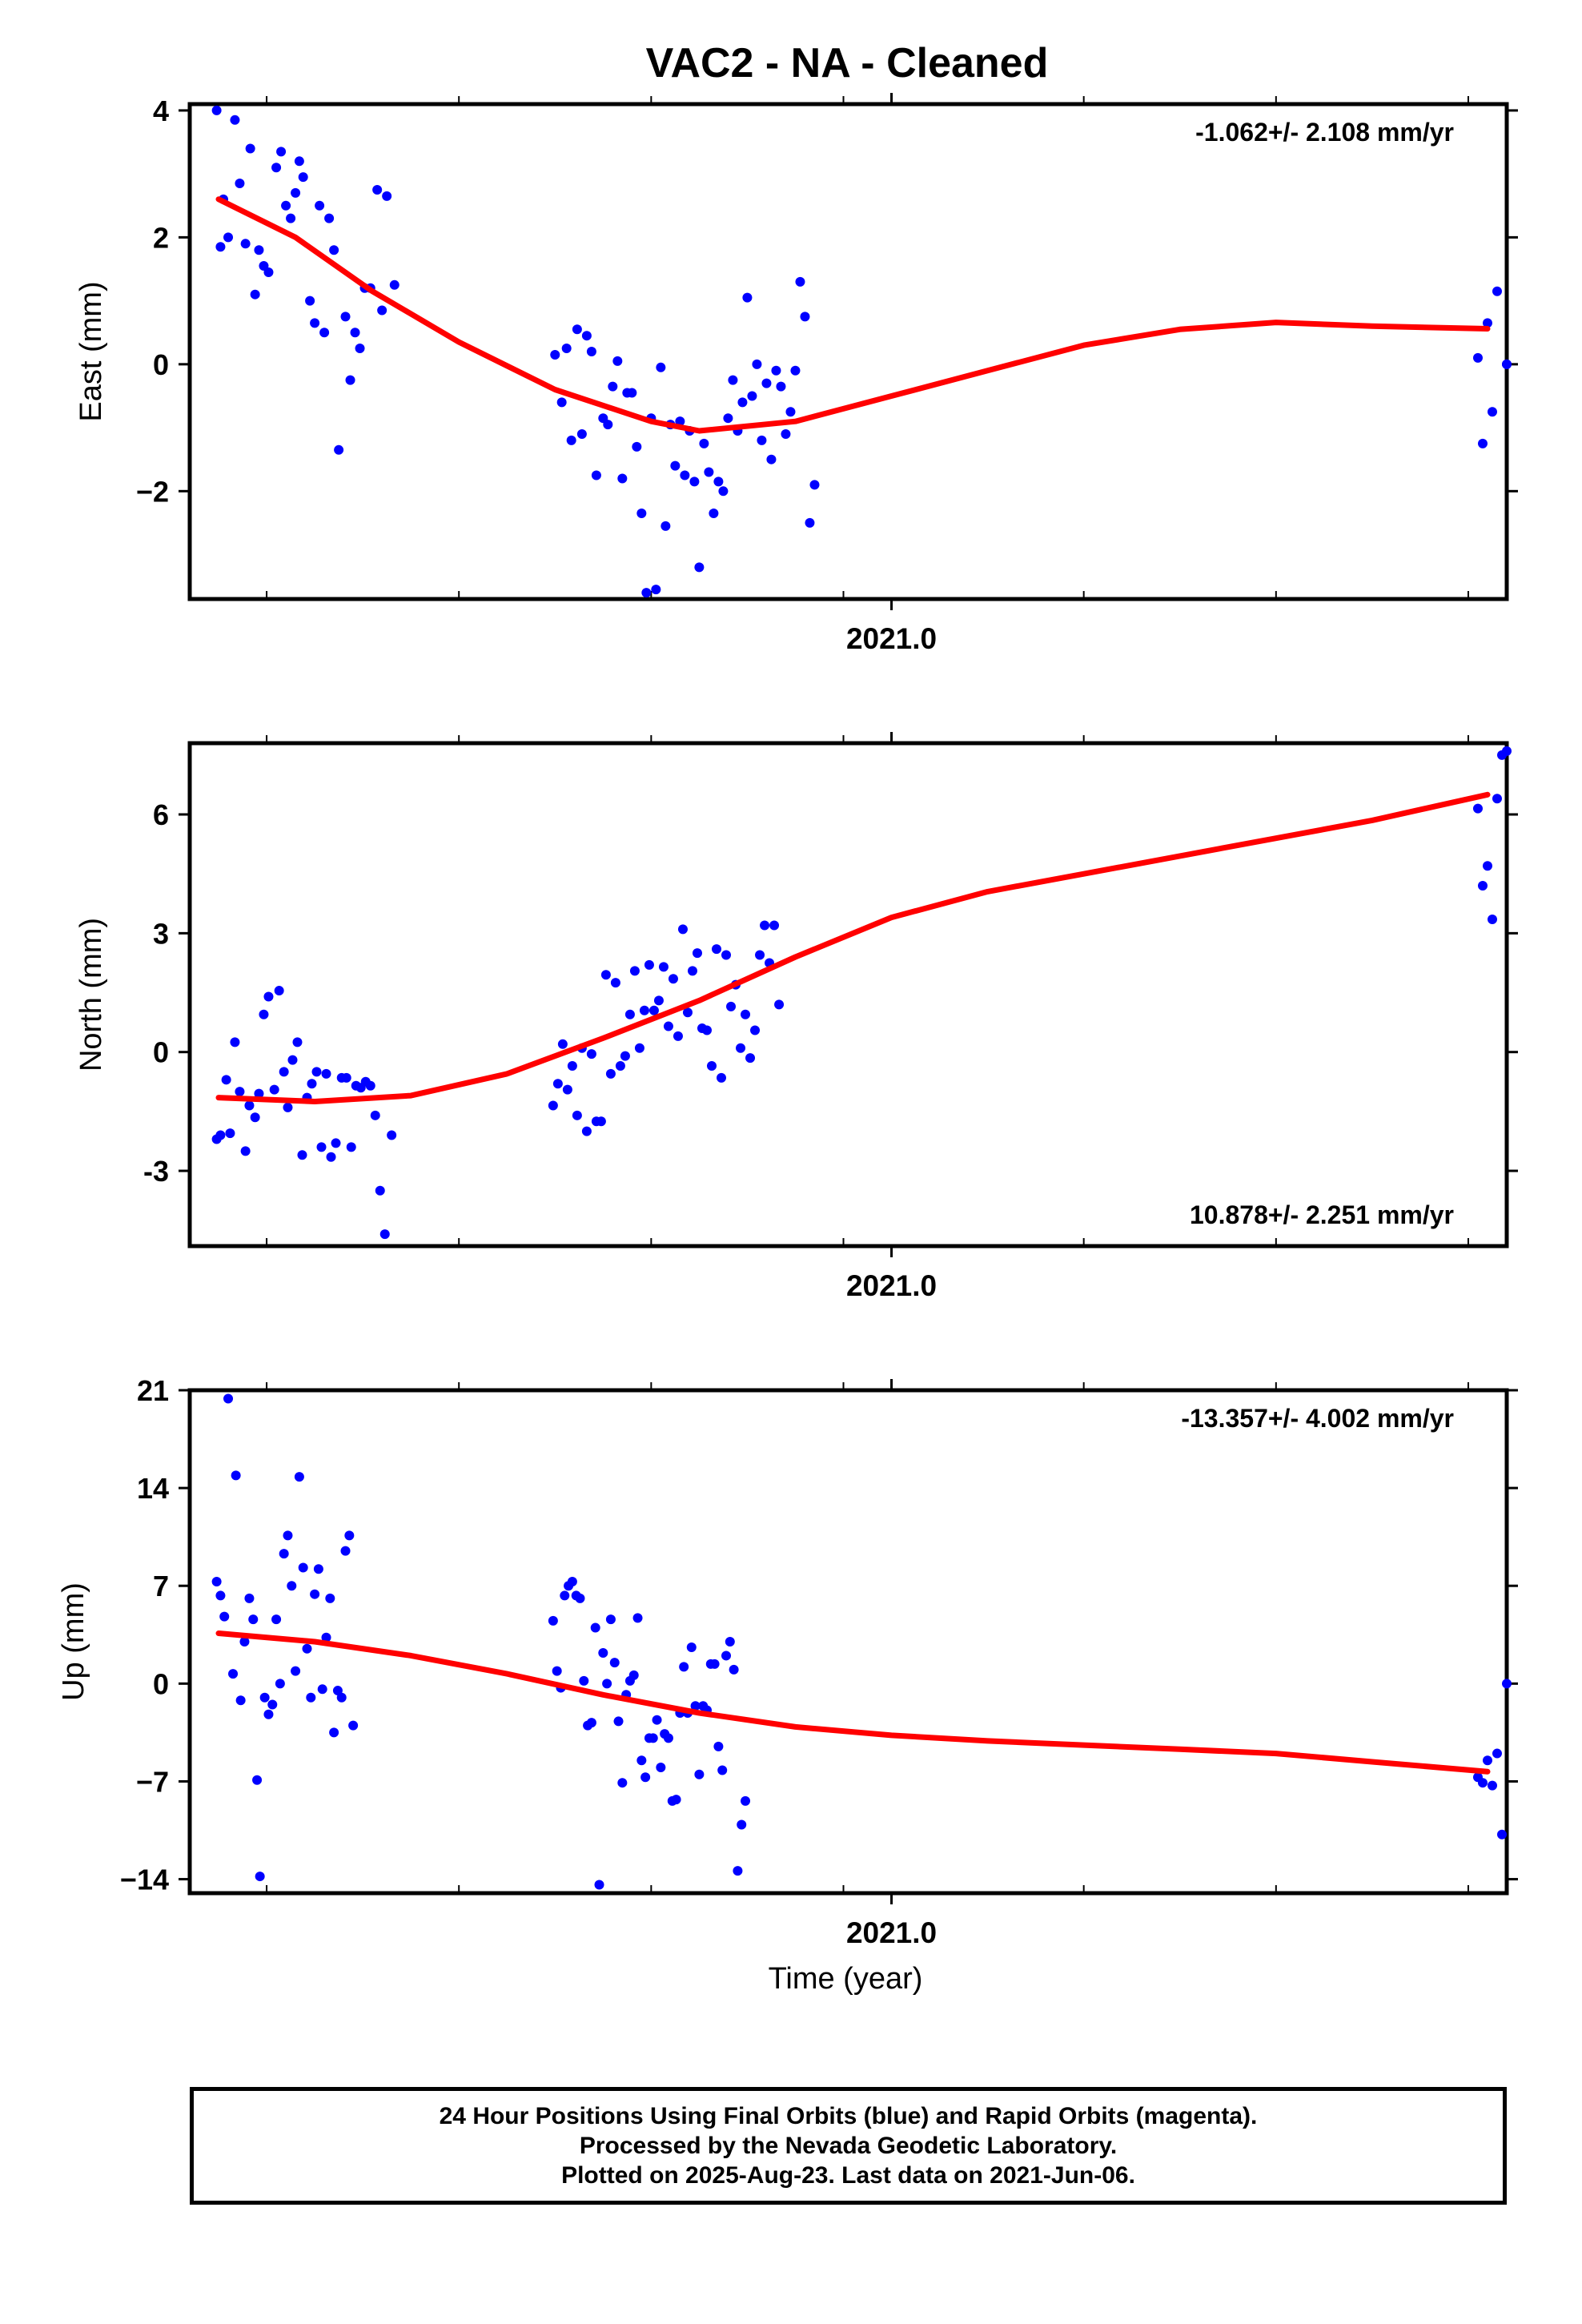 The image size is (1582, 2324). What do you see at coordinates (153, 1390) in the screenshot?
I see `y-tick-label: 21` at bounding box center [153, 1390].